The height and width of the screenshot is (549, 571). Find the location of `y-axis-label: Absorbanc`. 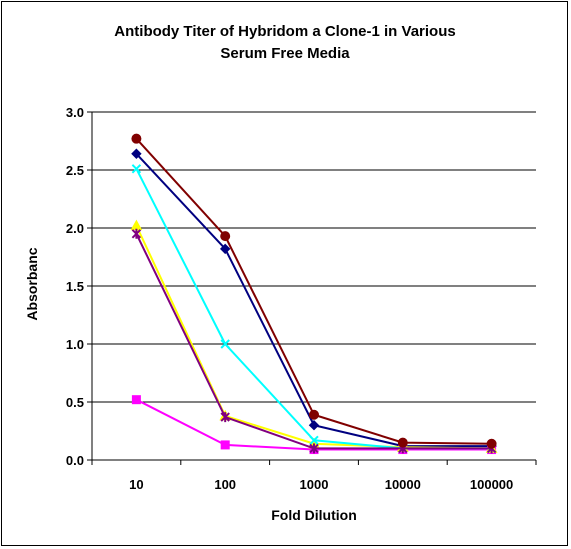

y-axis-label: Absorbanc is located at coordinates (32, 283).